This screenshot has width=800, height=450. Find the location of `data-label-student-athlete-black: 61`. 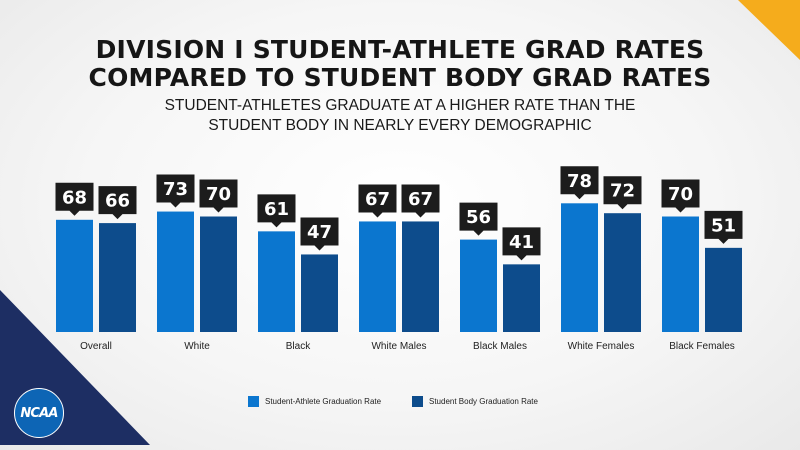

data-label-student-athlete-black: 61 is located at coordinates (276, 209).